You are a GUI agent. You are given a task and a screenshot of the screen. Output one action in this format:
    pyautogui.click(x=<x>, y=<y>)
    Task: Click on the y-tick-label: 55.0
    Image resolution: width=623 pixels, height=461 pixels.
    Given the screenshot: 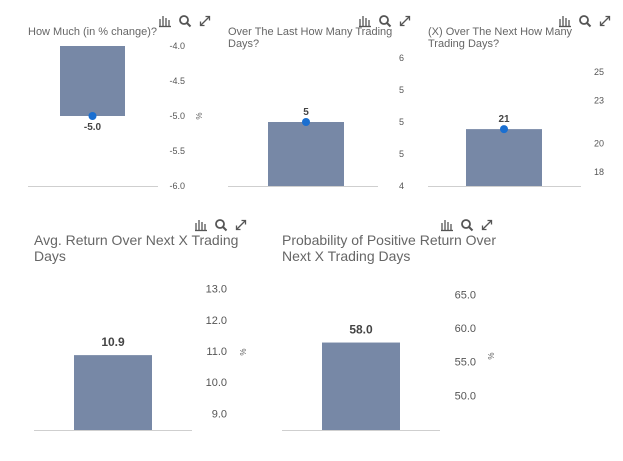 What is the action you would take?
    pyautogui.click(x=465, y=363)
    